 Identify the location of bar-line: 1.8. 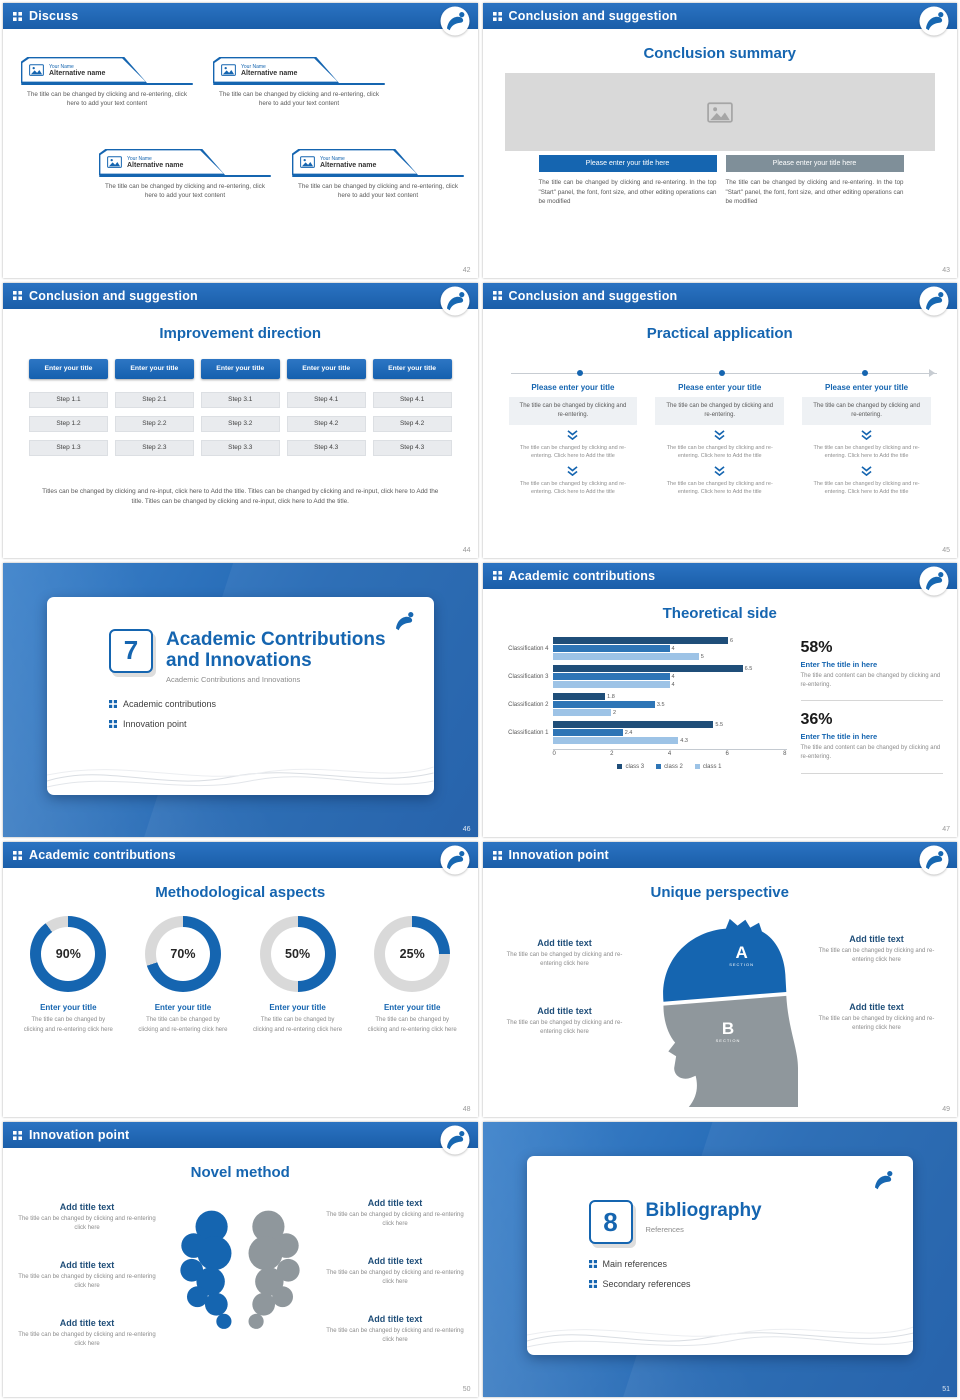
(669, 697).